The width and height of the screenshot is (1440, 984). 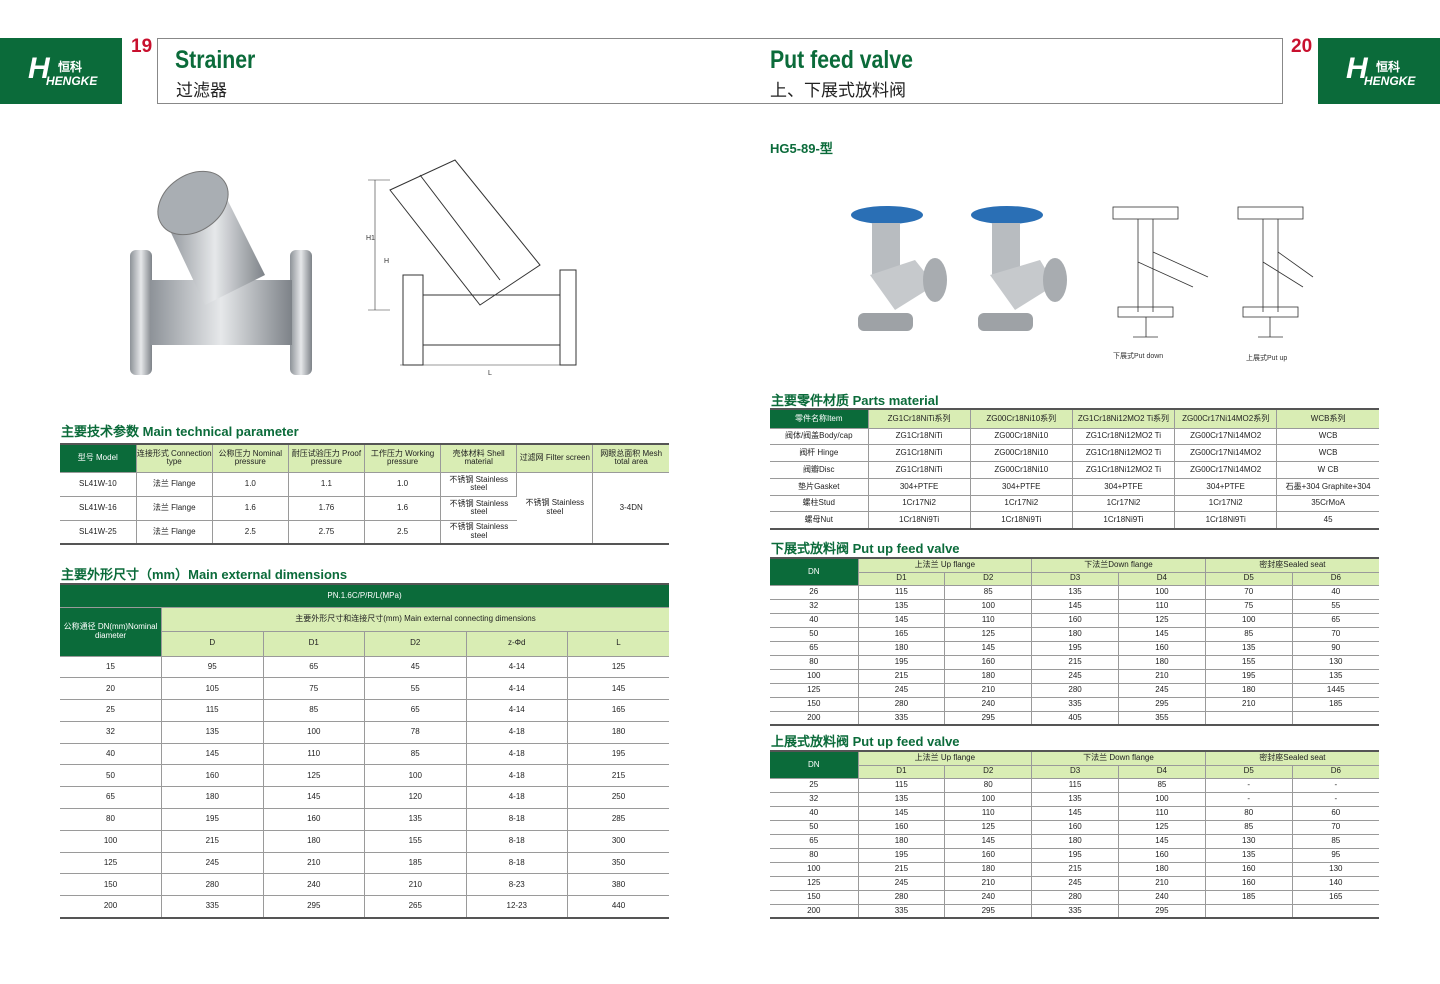 I want to click on table-cell: 1.6, so click(x=403, y=508).